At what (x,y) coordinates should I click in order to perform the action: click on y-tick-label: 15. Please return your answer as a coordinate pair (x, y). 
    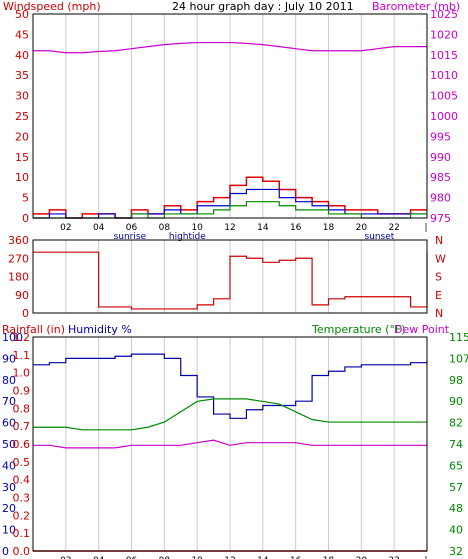
    Looking at the image, I should click on (22, 157).